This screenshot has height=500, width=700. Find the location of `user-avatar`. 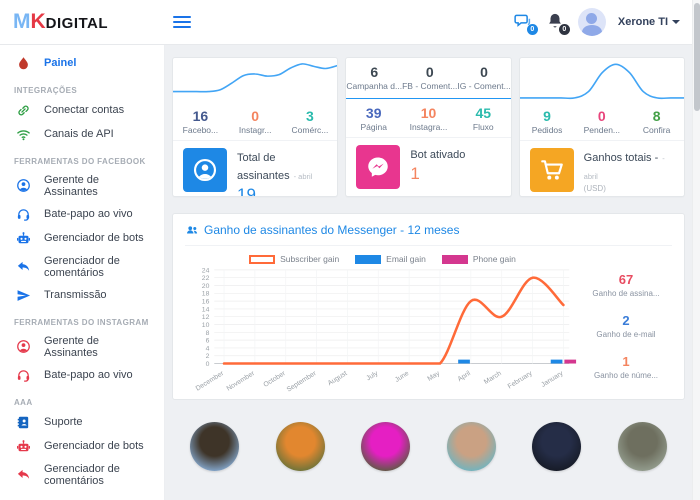

user-avatar is located at coordinates (591, 22).